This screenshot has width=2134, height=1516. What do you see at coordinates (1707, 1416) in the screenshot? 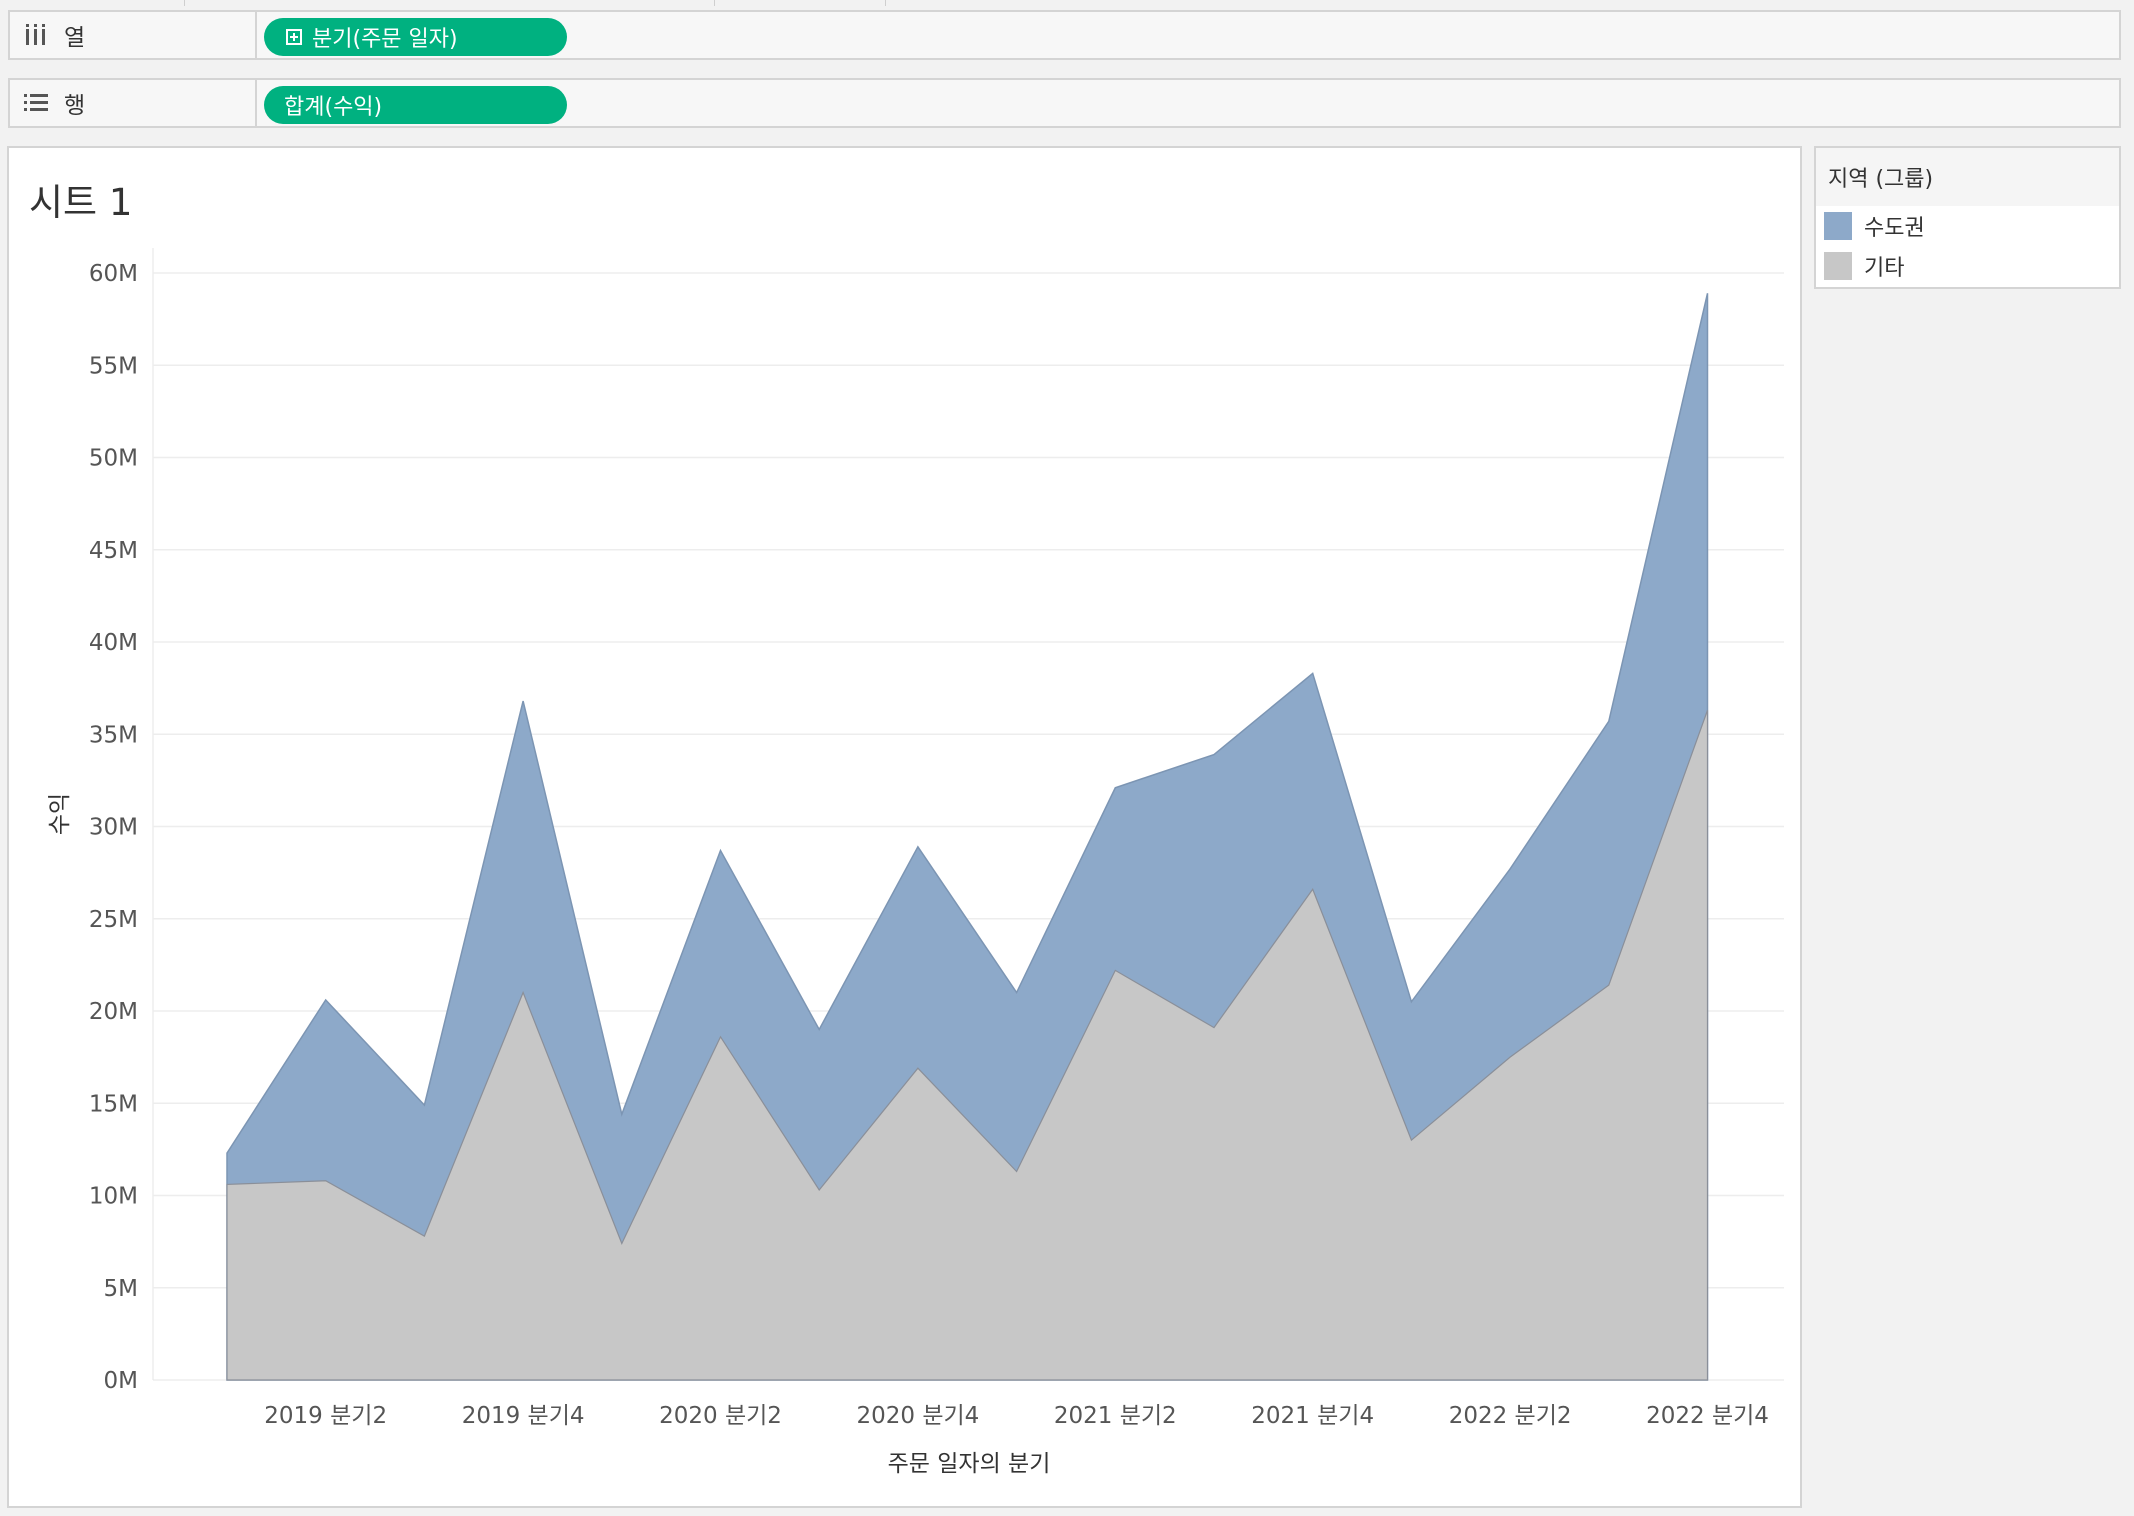
I see `x-tick-label: 2022 분기4` at bounding box center [1707, 1416].